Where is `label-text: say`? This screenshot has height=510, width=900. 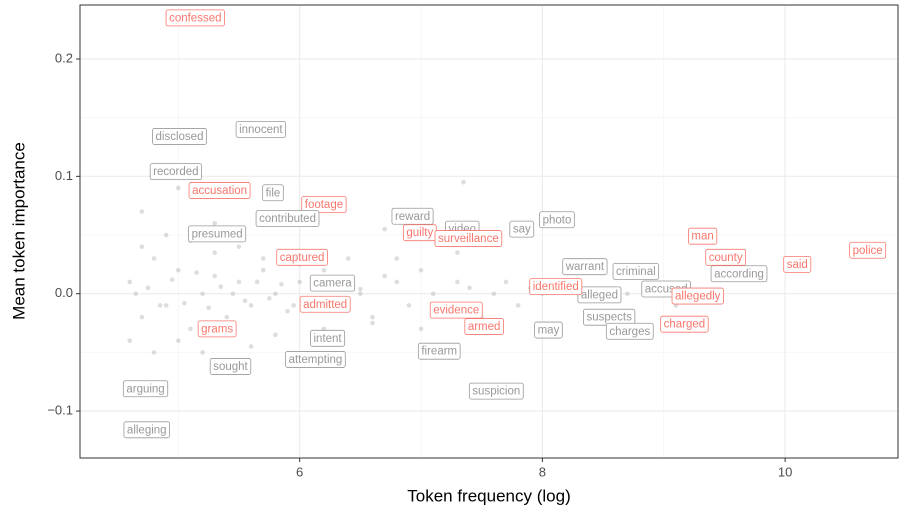
label-text: say is located at coordinates (522, 230).